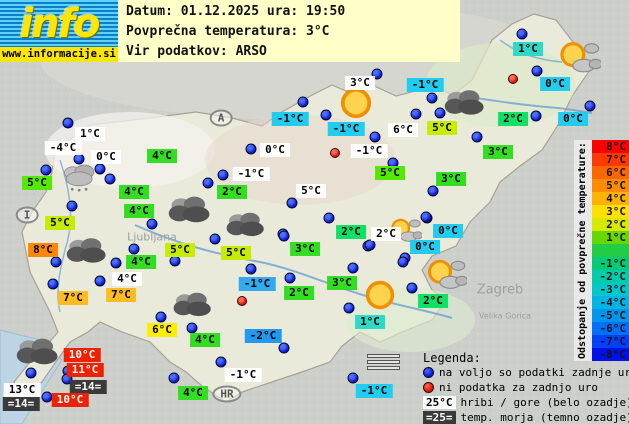  Describe the element at coordinates (610, 224) in the screenshot. I see `scale-band-2C: 2°C` at that location.